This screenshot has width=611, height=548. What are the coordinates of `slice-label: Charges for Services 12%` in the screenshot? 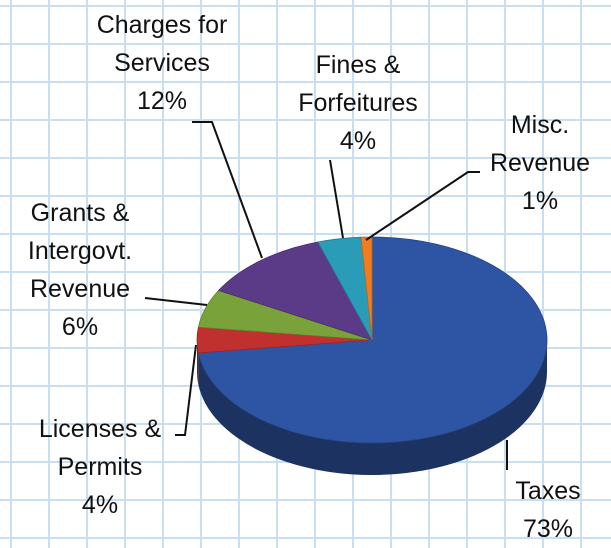 It's located at (162, 63).